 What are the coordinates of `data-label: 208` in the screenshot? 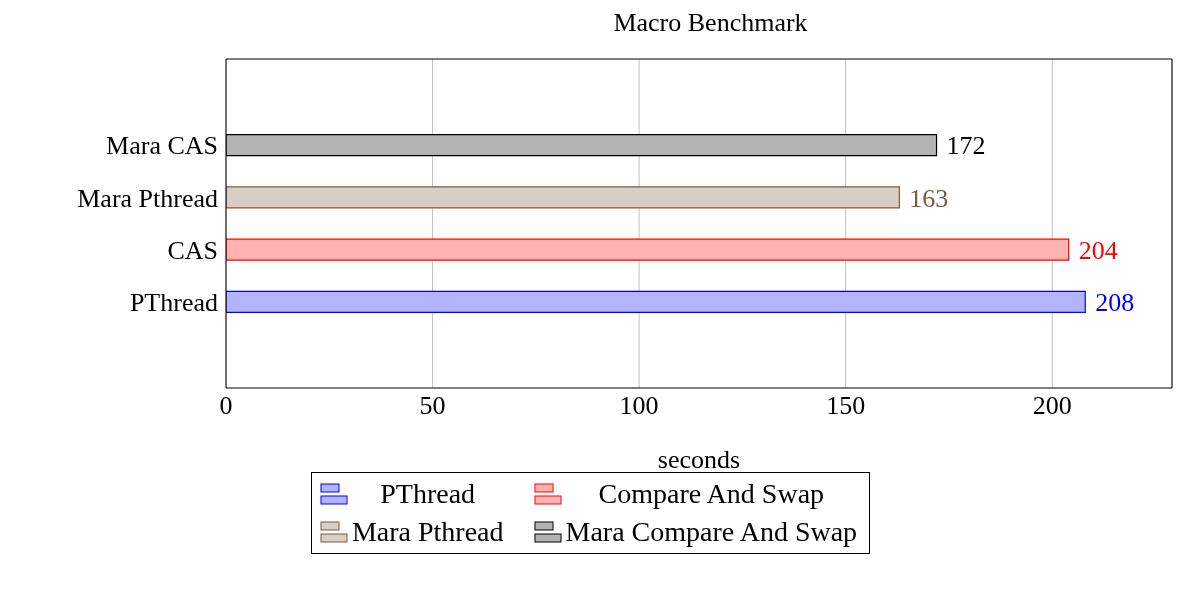 It's located at (1115, 303).